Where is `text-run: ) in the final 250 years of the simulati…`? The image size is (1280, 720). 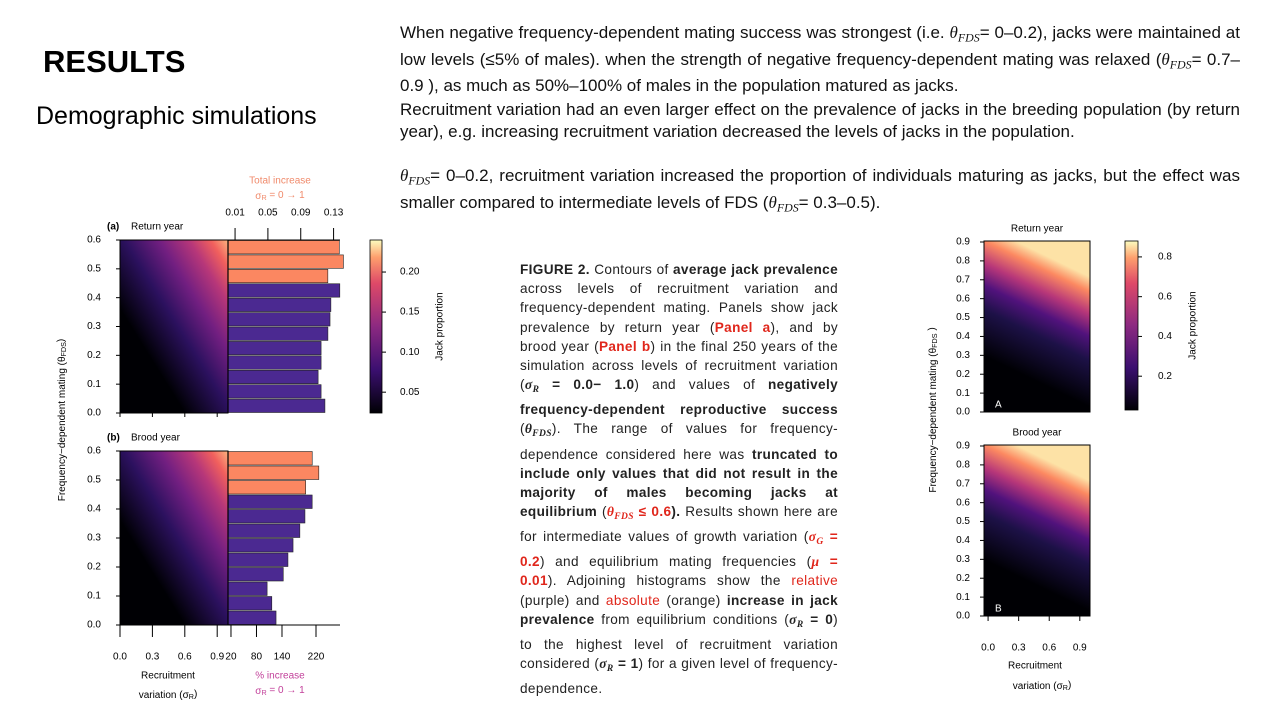
text-run: ) in the final 250 years of the simulati… is located at coordinates (679, 365).